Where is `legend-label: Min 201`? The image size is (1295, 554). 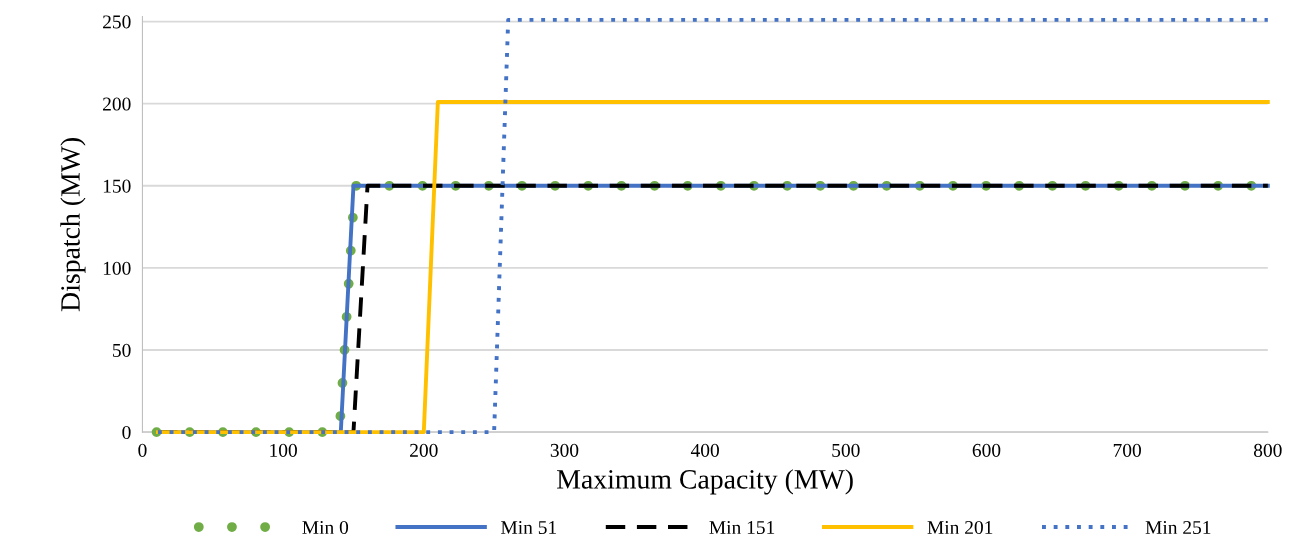 legend-label: Min 201 is located at coordinates (960, 527).